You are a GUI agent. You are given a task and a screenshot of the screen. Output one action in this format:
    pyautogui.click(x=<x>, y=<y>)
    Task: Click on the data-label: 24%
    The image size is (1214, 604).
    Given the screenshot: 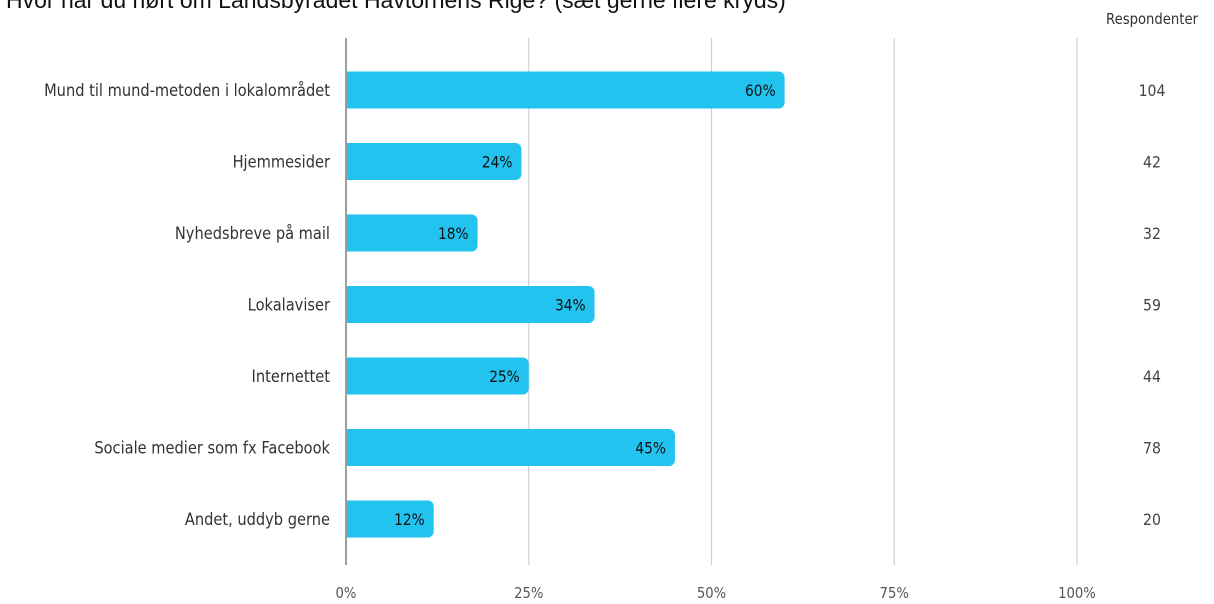 What is the action you would take?
    pyautogui.click(x=497, y=161)
    